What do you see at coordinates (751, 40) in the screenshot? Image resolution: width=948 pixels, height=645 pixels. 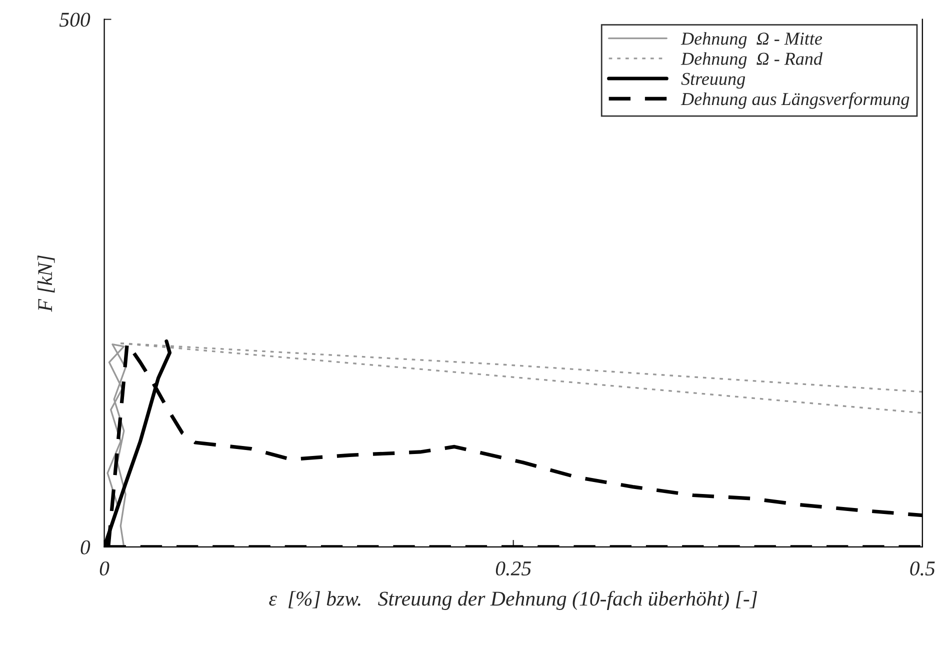 I see `legend-label: Dehnung Ω - Mitte` at bounding box center [751, 40].